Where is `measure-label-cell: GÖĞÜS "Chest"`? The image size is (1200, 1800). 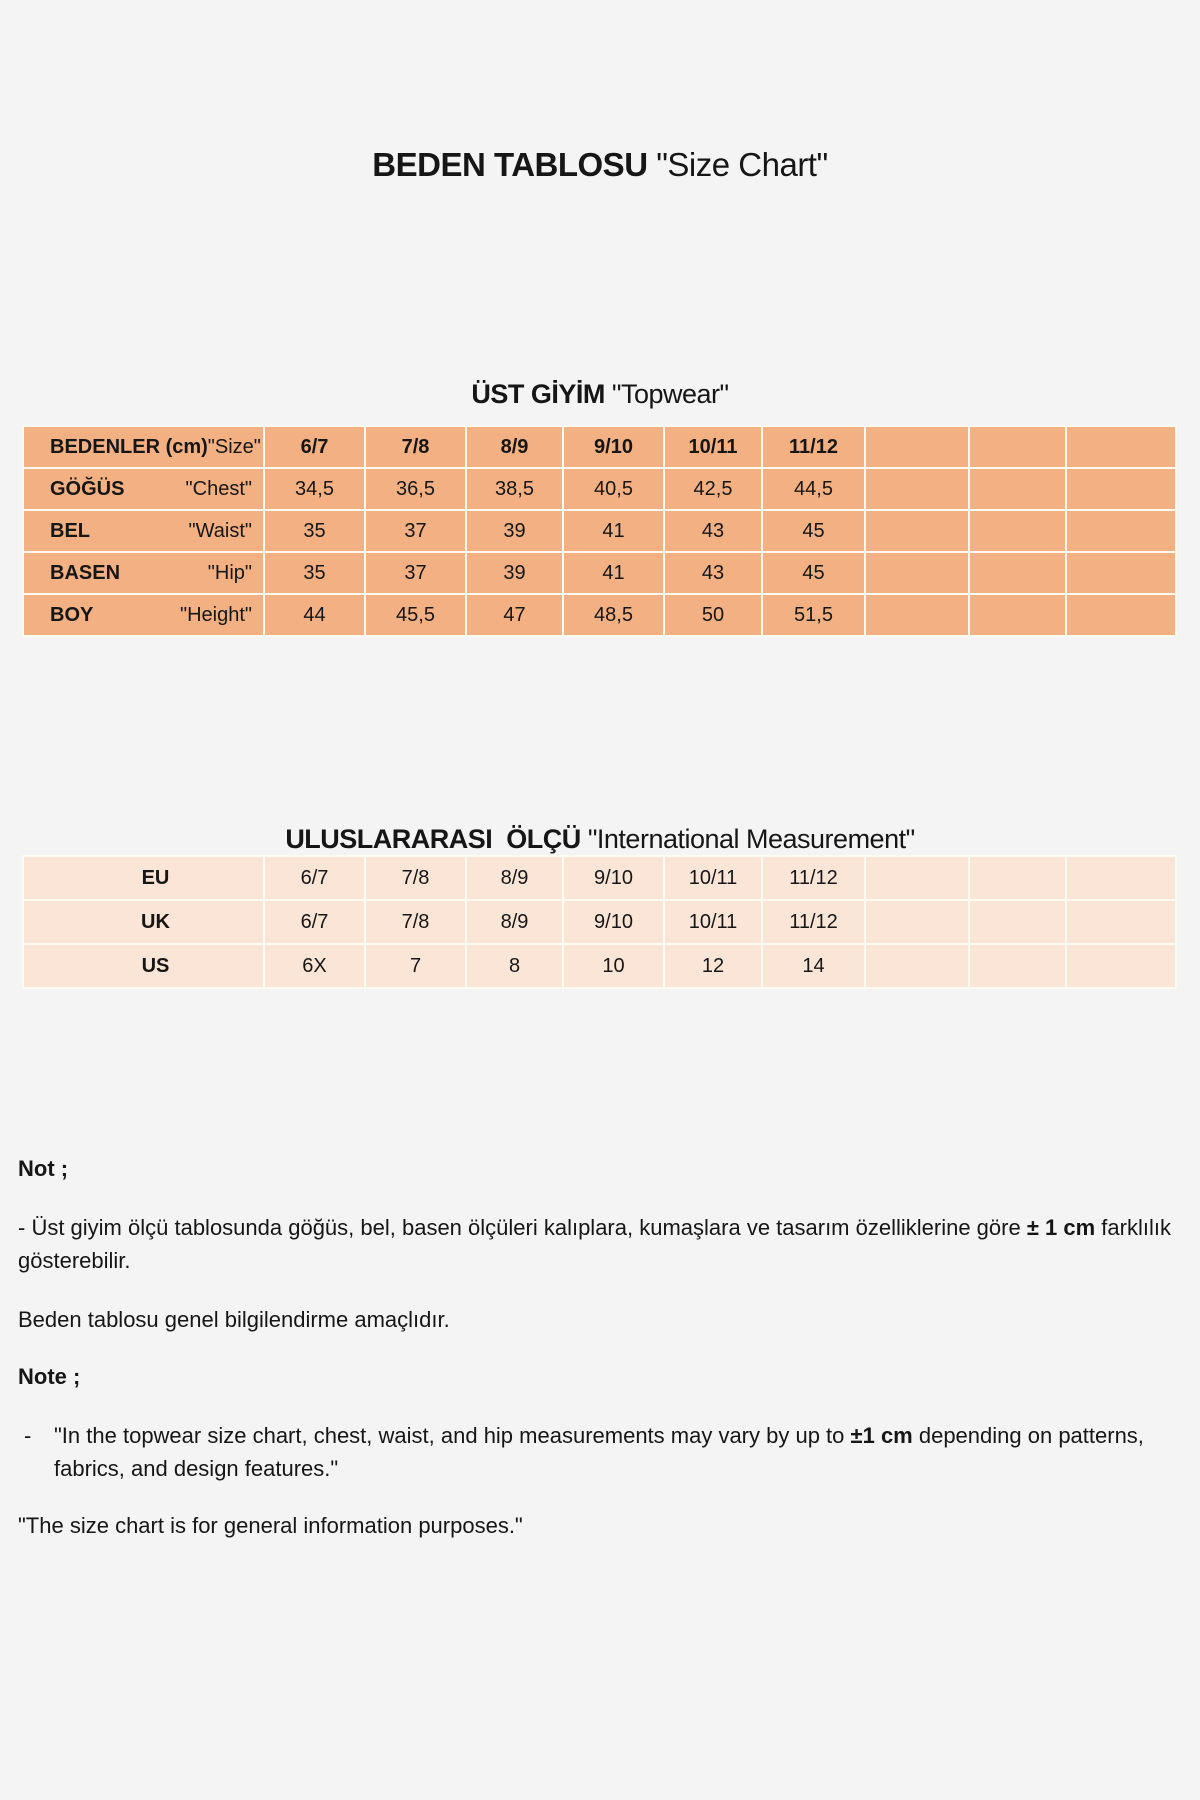 measure-label-cell: GÖĞÜS "Chest" is located at coordinates (143, 489).